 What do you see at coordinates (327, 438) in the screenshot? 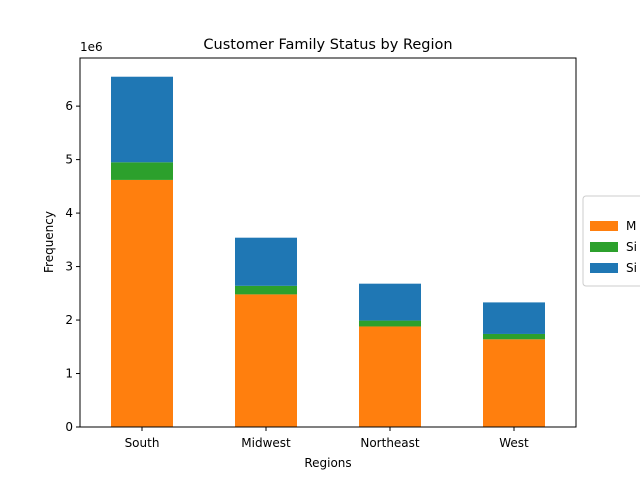
I see `x-axis: South Midwest Northeast West` at bounding box center [327, 438].